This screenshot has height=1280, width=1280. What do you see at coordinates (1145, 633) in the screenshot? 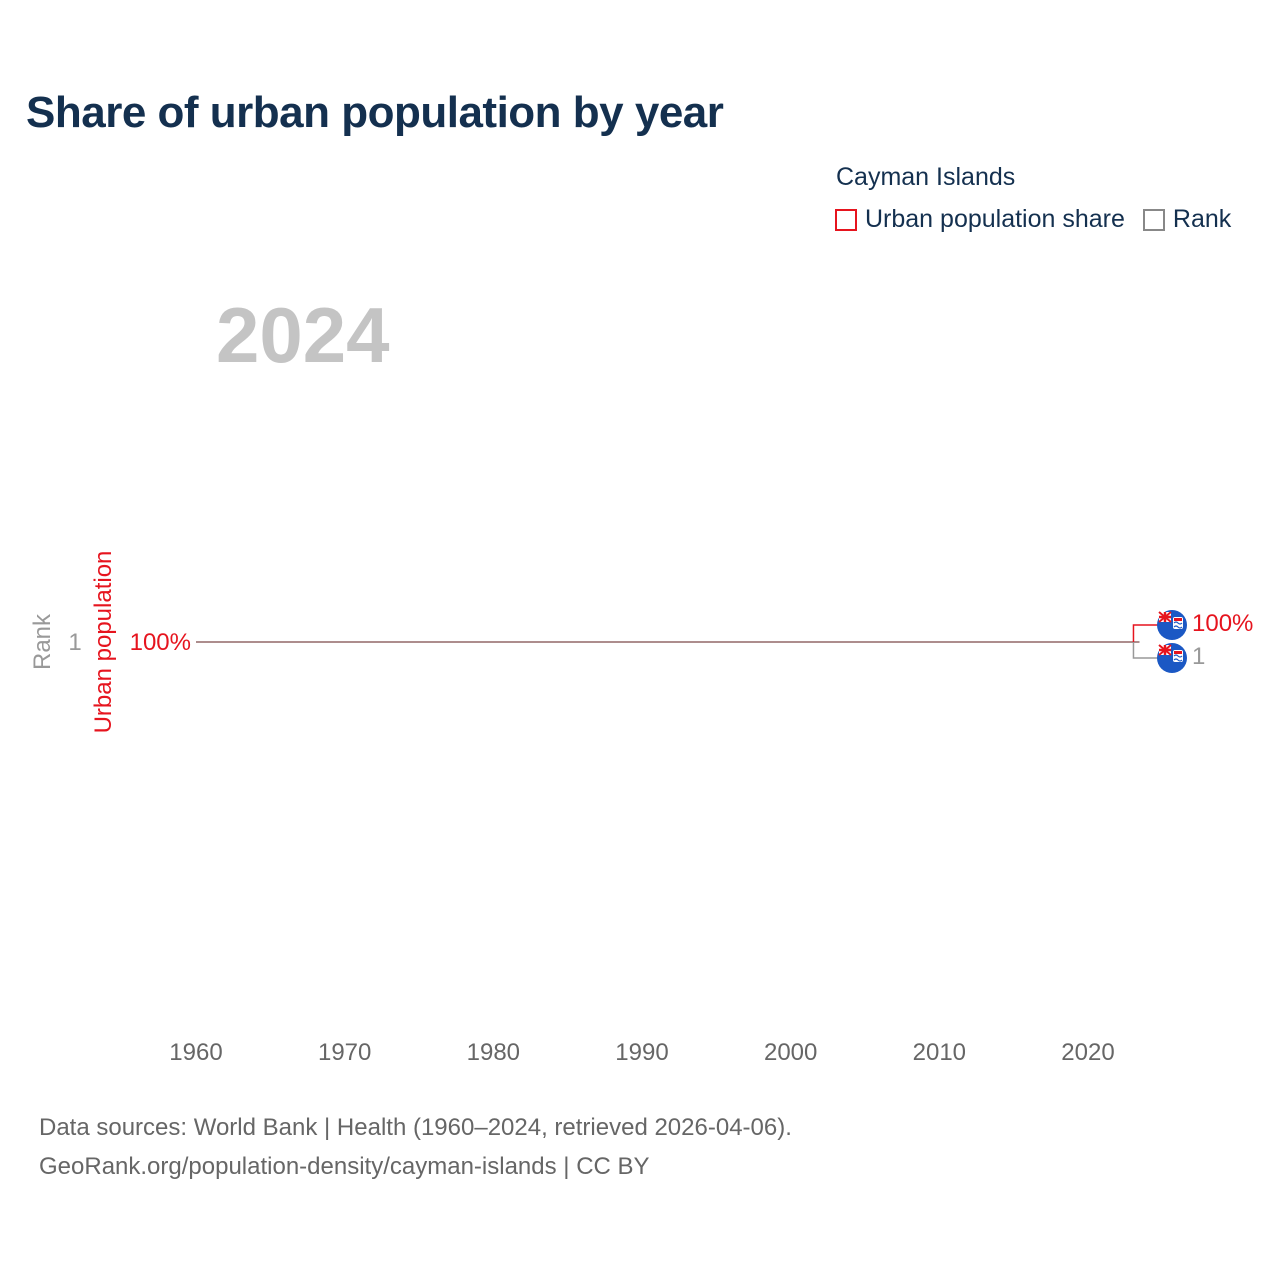
I see `urban-end-connector` at bounding box center [1145, 633].